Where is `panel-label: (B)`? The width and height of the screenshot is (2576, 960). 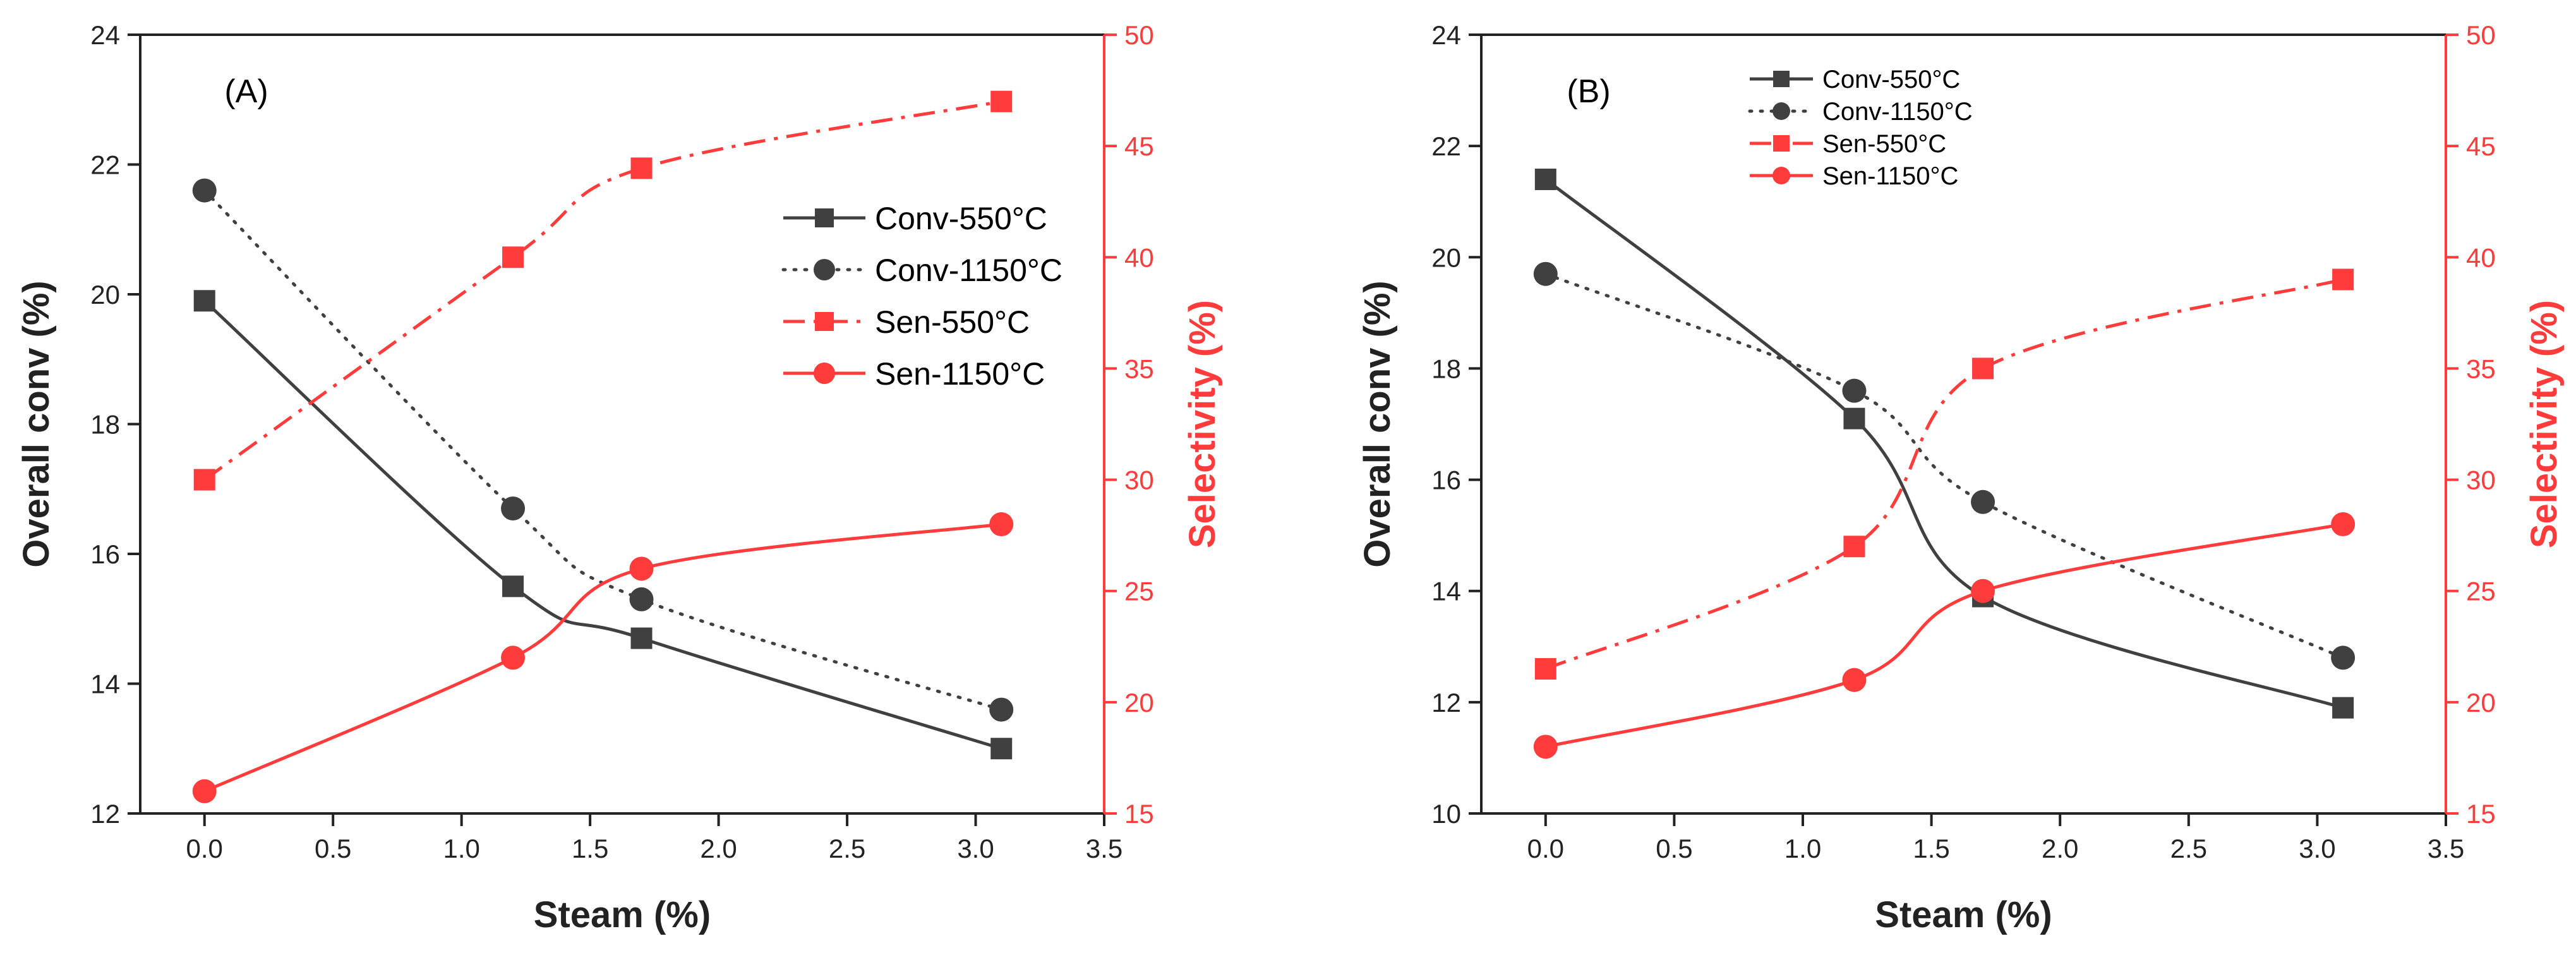
panel-label: (B) is located at coordinates (1588, 91).